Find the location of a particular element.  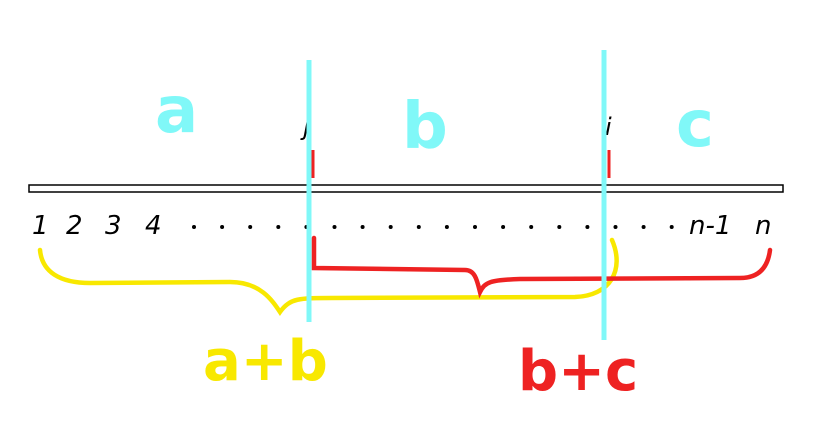

segment-a-label: a is located at coordinates (176, 111).